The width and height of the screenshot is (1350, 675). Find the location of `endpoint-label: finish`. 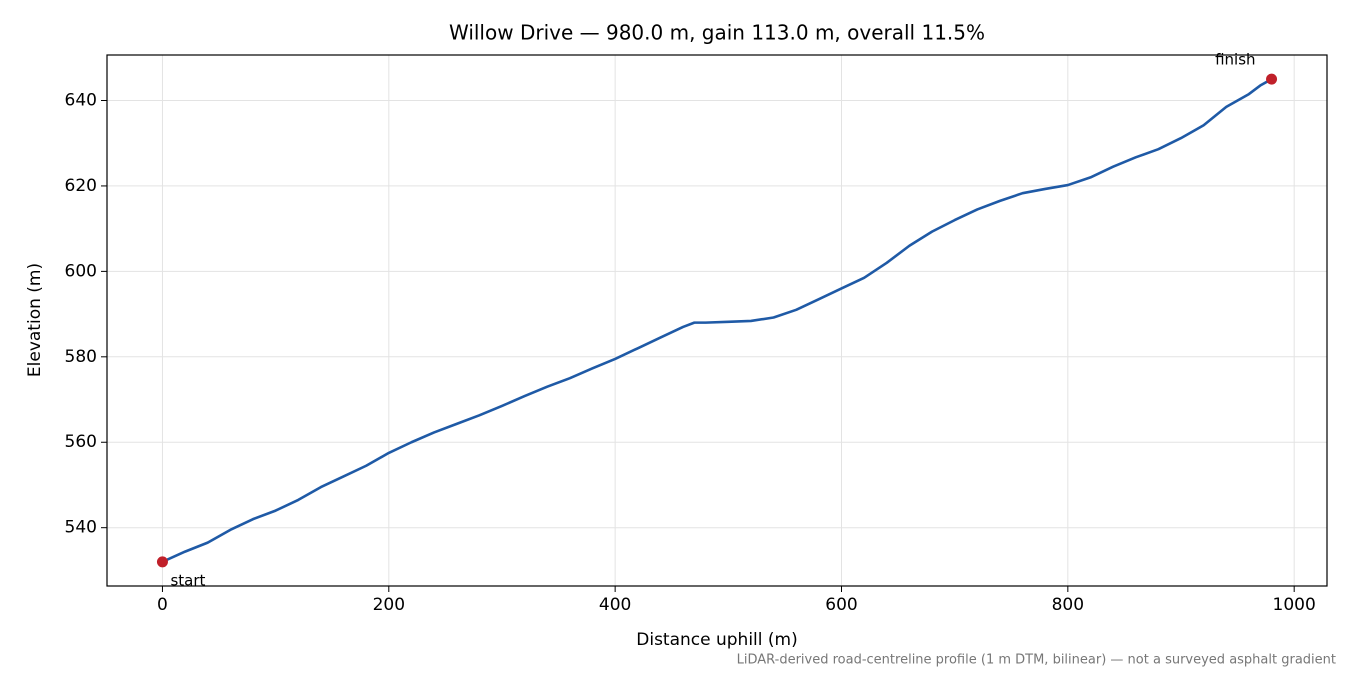

endpoint-label: finish is located at coordinates (1235, 60).